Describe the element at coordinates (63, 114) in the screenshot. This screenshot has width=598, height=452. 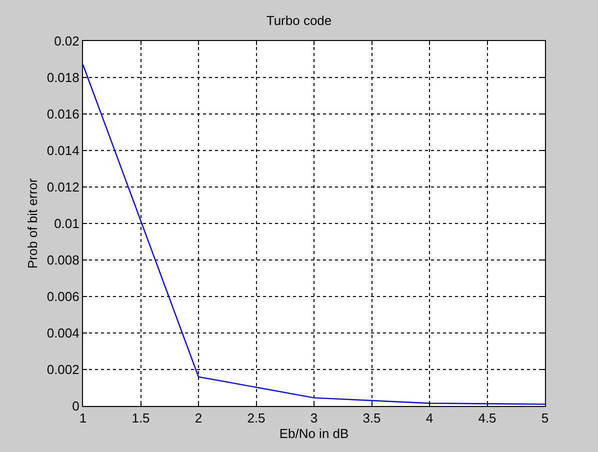
I see `y-tick-label: 0.016` at that location.